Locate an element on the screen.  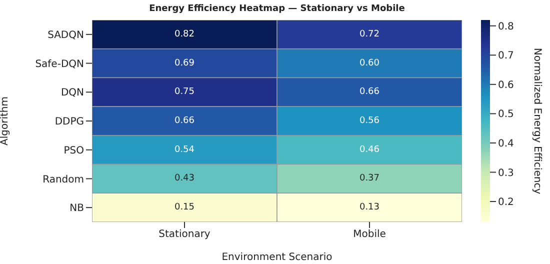
data-label: 0.37 is located at coordinates (369, 179).